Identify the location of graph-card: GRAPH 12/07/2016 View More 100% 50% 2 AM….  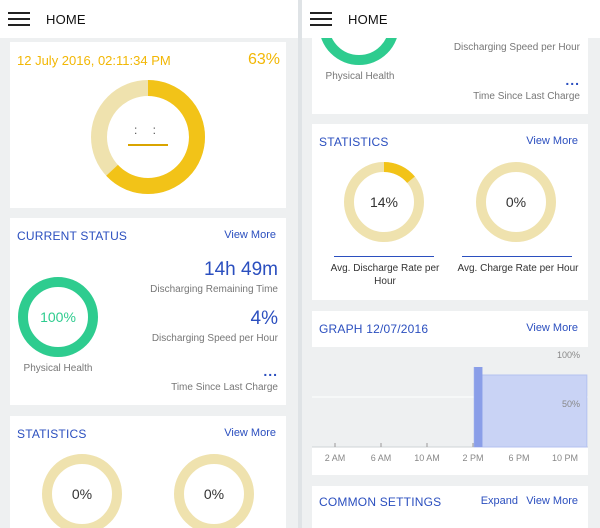
(450, 393).